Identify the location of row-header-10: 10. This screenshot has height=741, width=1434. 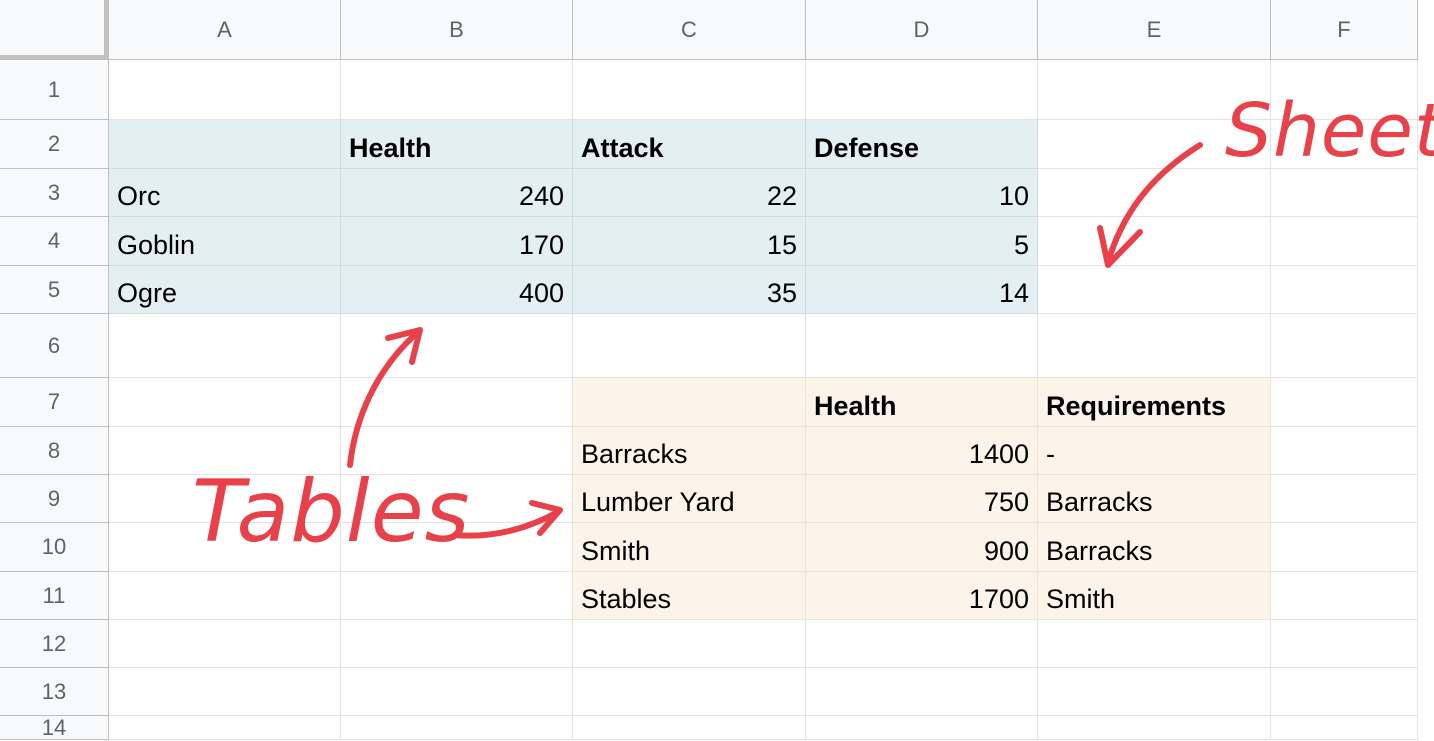
(54, 547).